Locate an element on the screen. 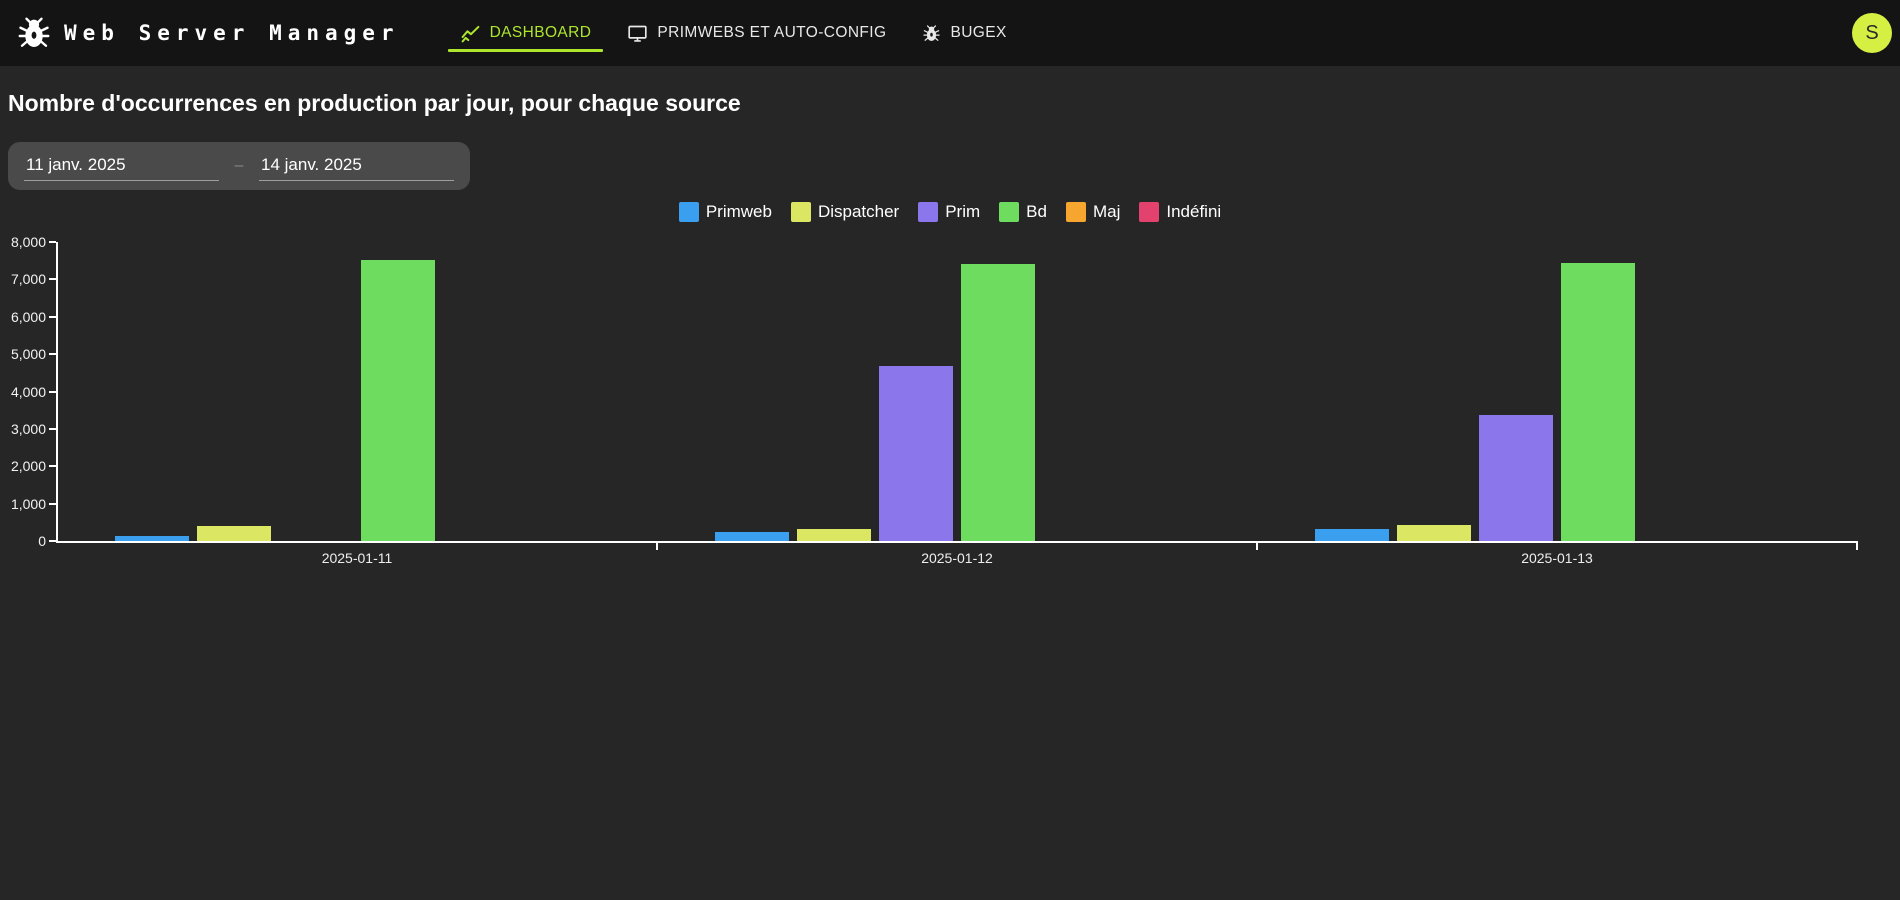  legend-item-bd: Bd is located at coordinates (1023, 212).